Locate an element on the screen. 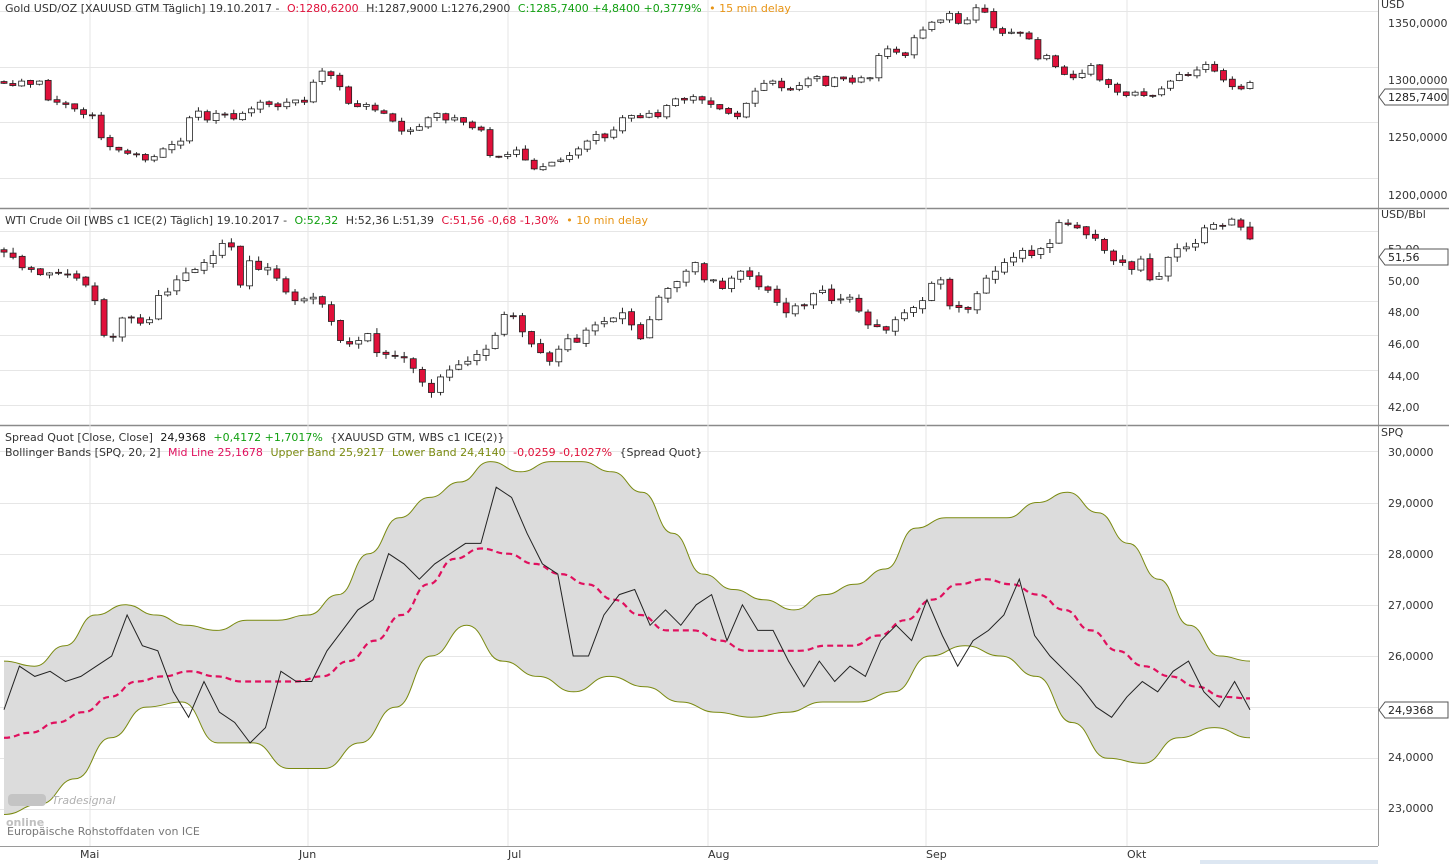 The height and width of the screenshot is (864, 1449). x-tick-label: Aug is located at coordinates (718, 854).